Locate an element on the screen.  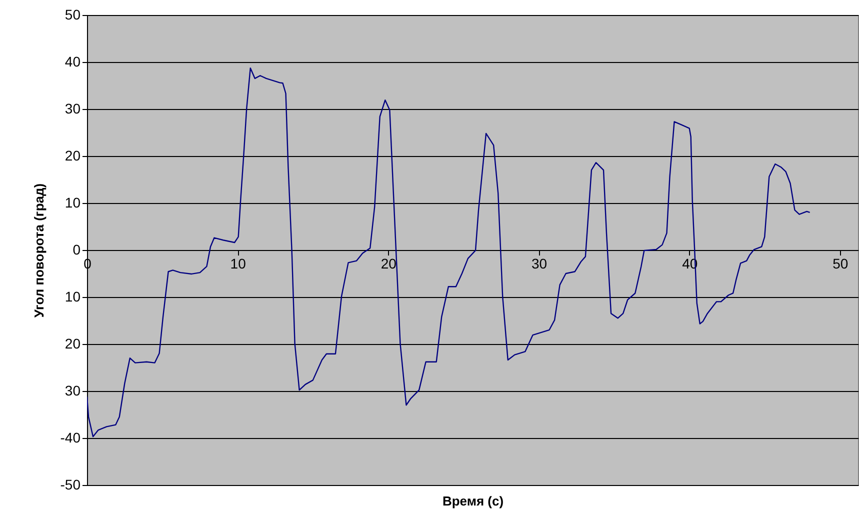
y-tick-label: -50 is located at coordinates (70, 484).